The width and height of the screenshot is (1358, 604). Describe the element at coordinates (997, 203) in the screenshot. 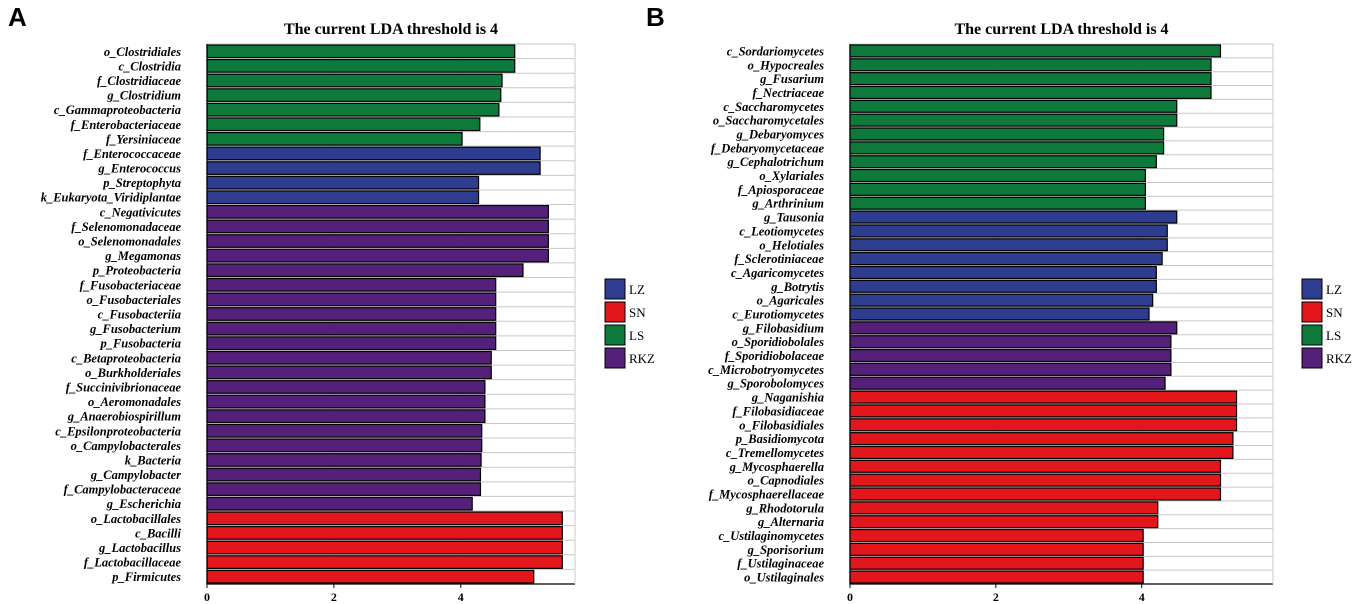

I see `bar-g-arthrinium` at that location.